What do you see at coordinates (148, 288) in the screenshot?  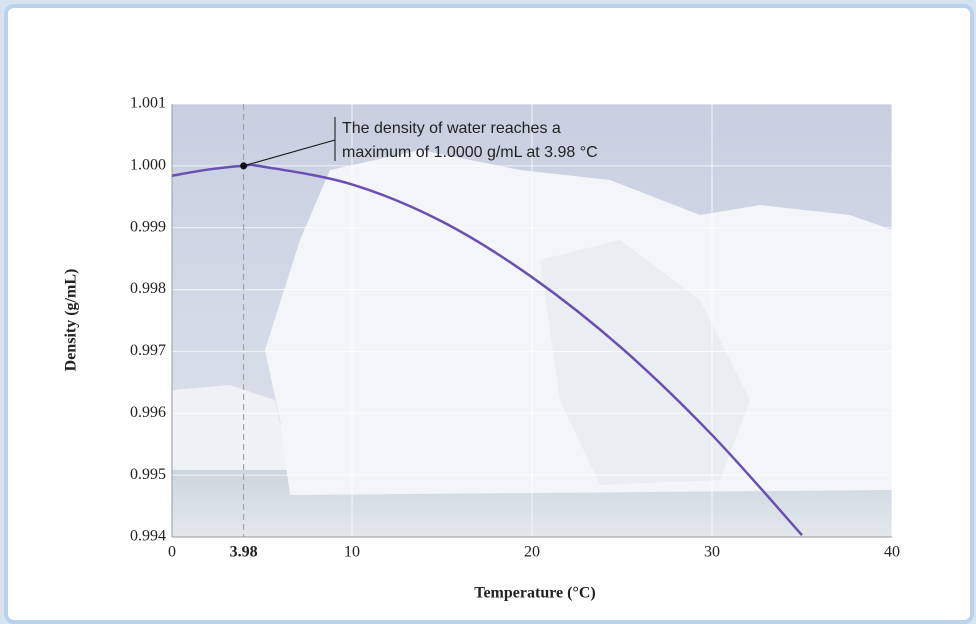 I see `y-tick-label: 0.998` at bounding box center [148, 288].